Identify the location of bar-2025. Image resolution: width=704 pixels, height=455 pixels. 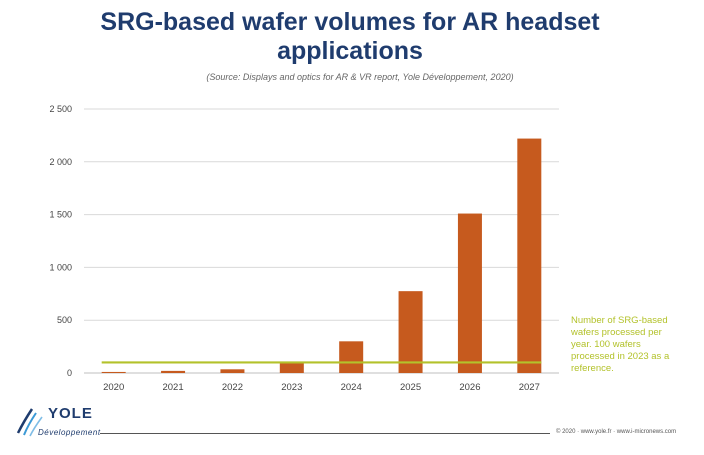
(410, 332).